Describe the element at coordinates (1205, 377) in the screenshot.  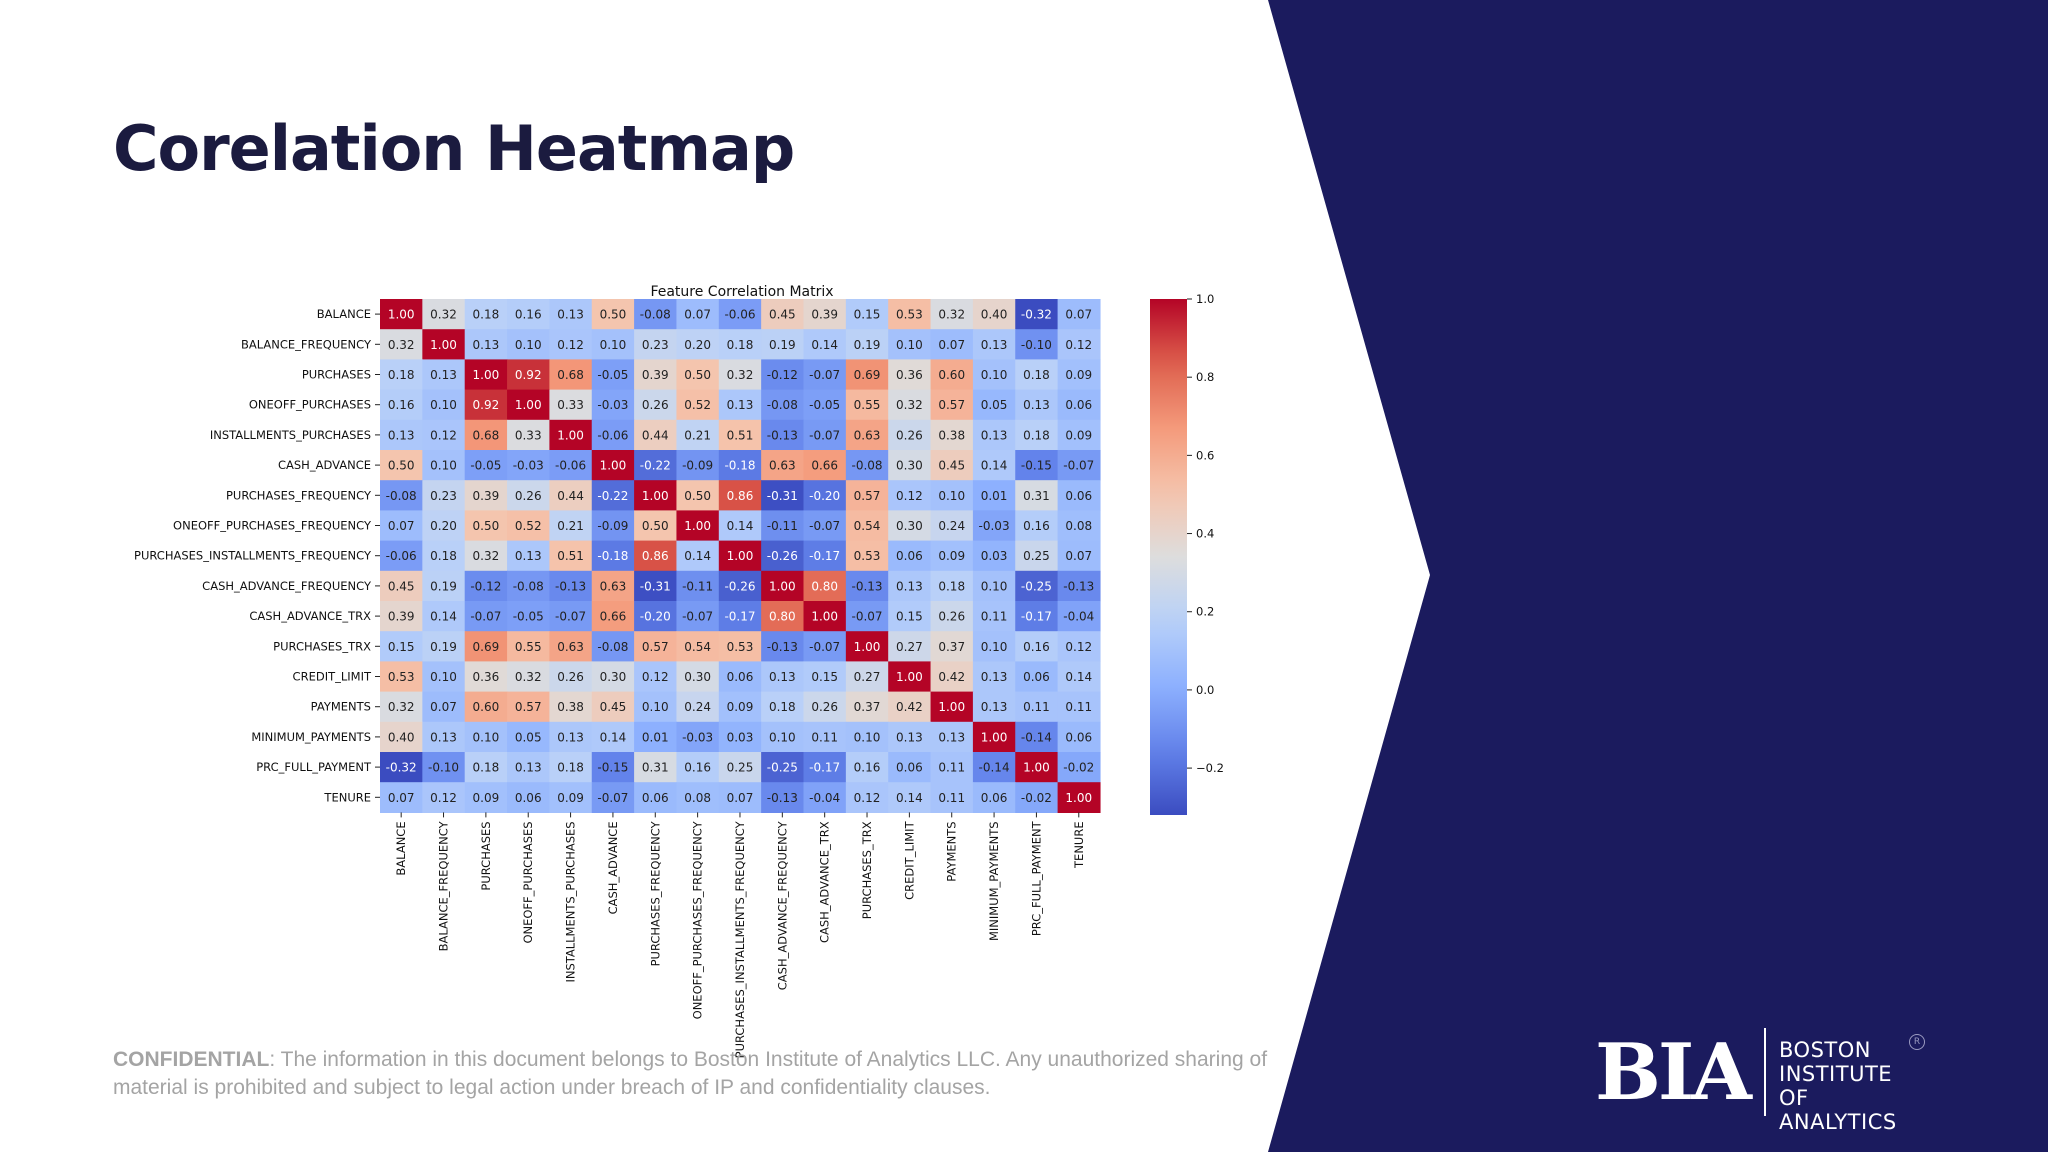
I see `colorbar-tick-label: 0.8` at that location.